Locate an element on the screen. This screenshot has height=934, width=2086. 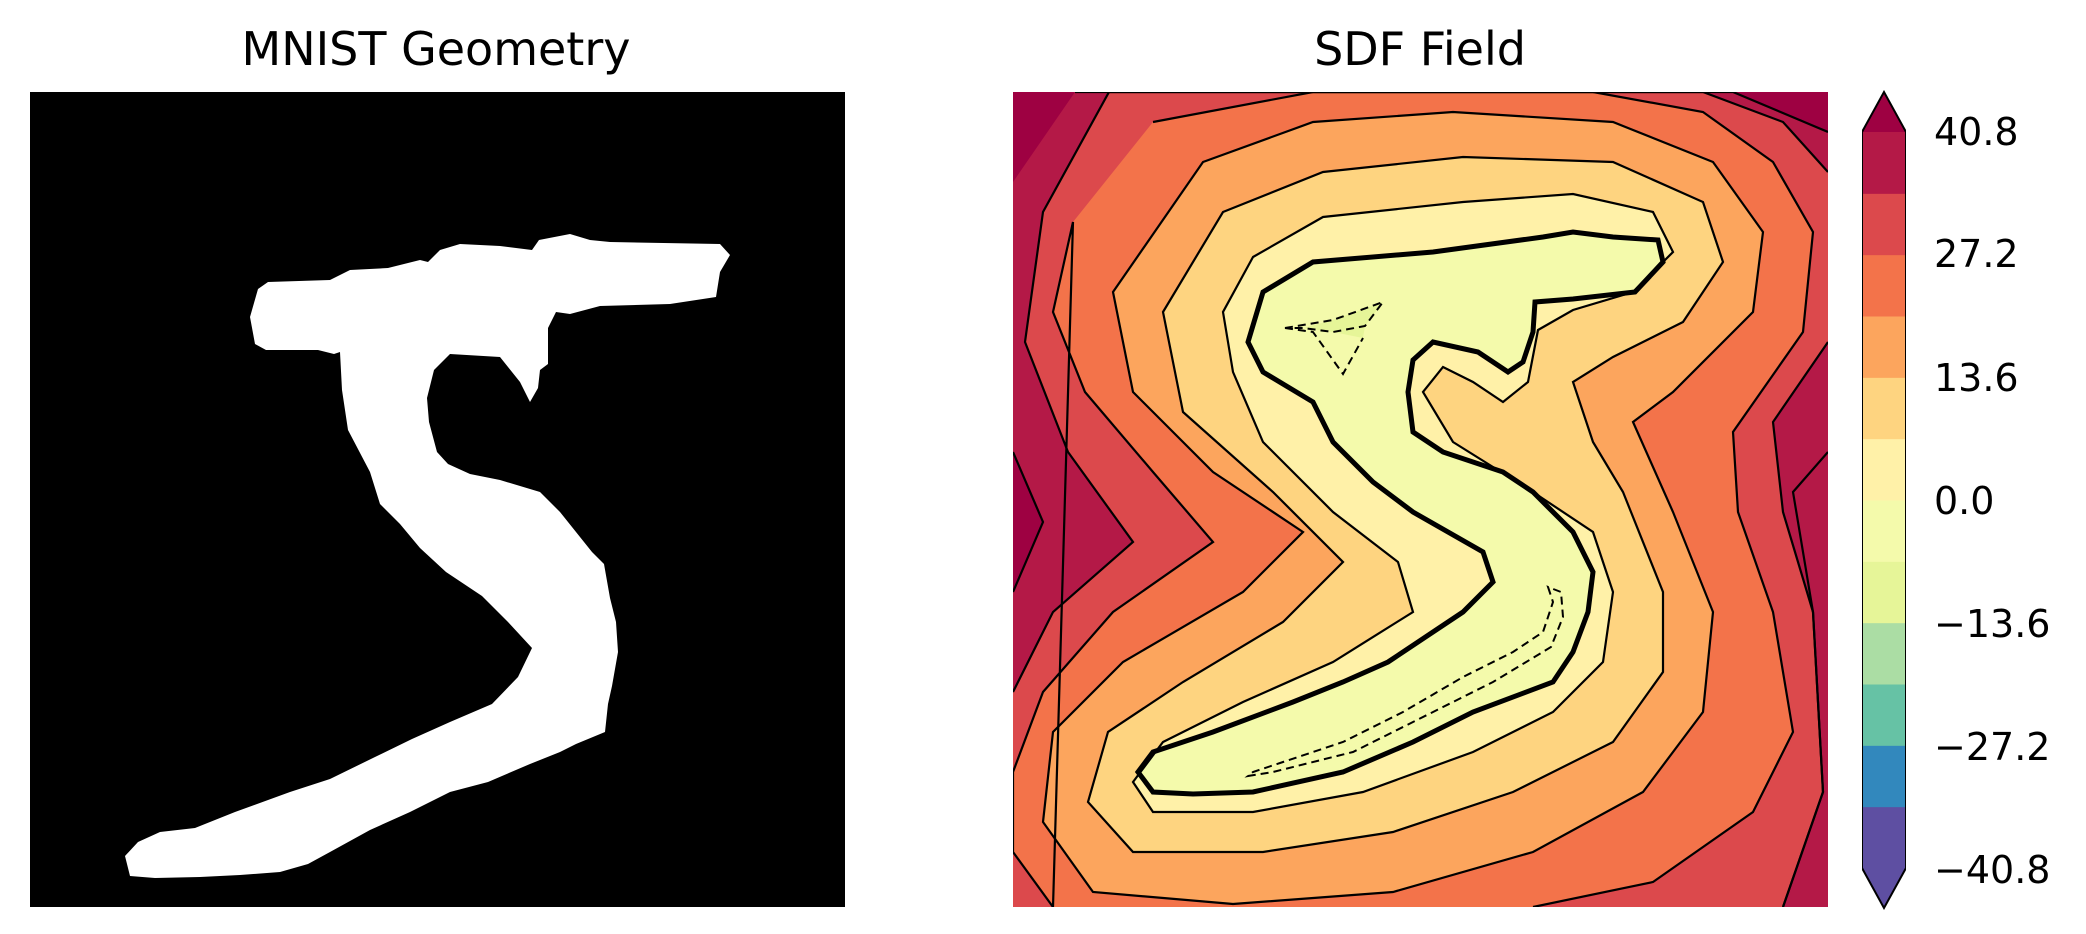
sdf-field-title: SDF Field is located at coordinates (1420, 49).